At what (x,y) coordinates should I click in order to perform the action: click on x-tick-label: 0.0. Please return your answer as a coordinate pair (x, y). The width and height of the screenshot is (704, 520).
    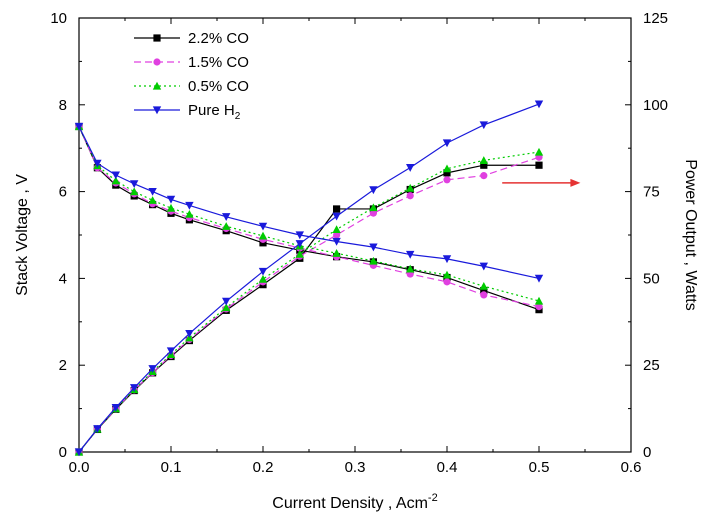
    Looking at the image, I should click on (79, 467).